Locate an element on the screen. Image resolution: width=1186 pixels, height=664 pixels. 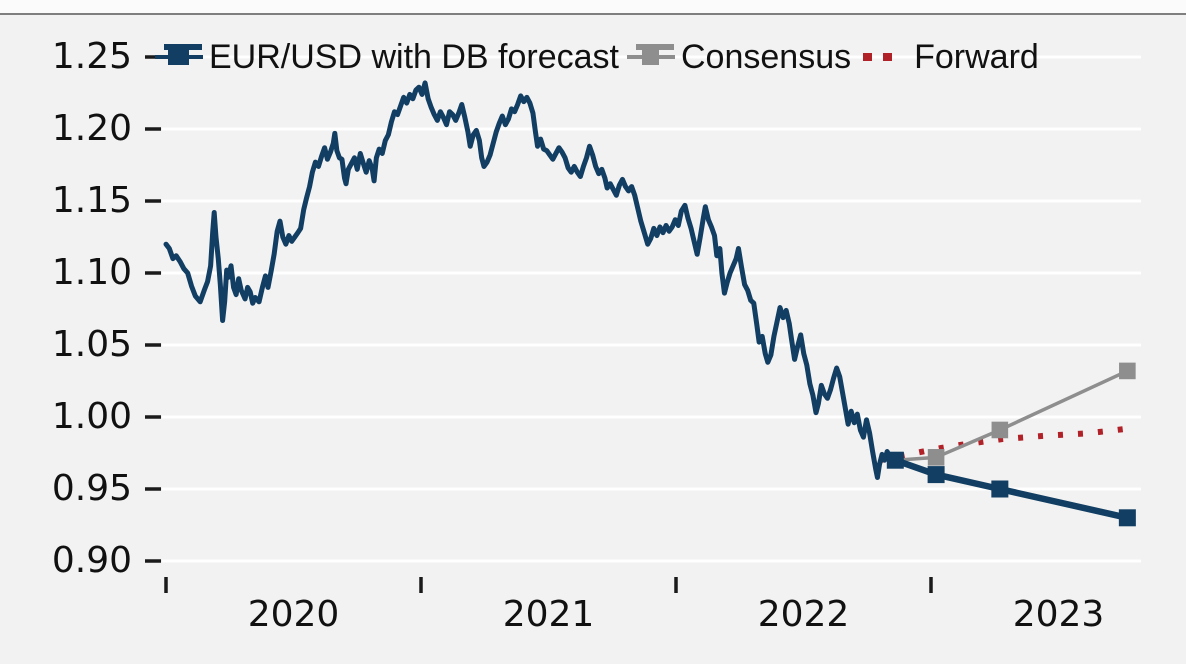
eurusd-line-marker-icon is located at coordinates (179, 57).